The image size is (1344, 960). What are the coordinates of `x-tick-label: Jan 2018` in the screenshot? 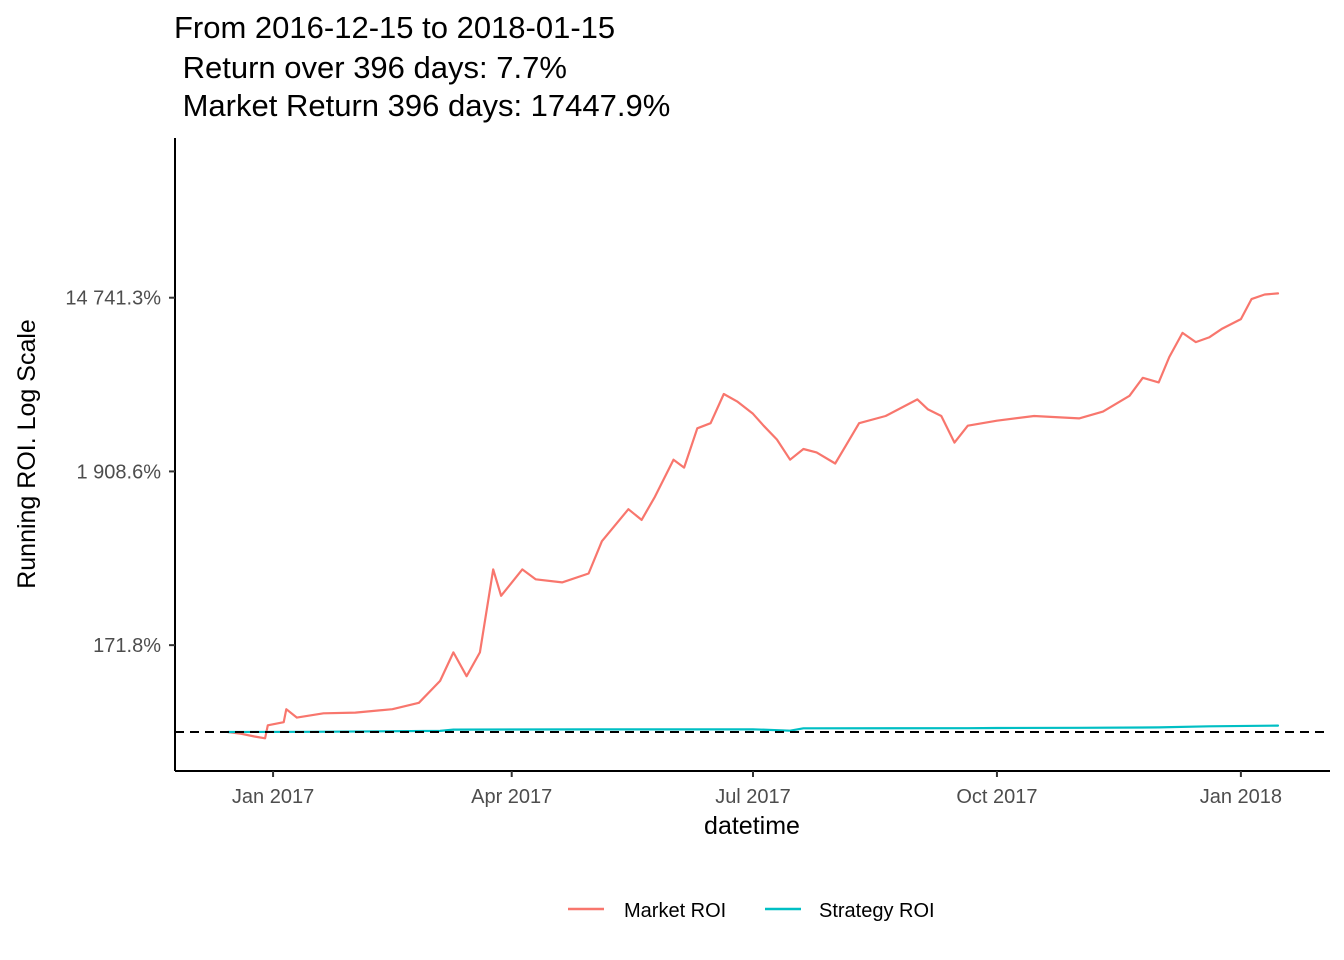 It's located at (1241, 797).